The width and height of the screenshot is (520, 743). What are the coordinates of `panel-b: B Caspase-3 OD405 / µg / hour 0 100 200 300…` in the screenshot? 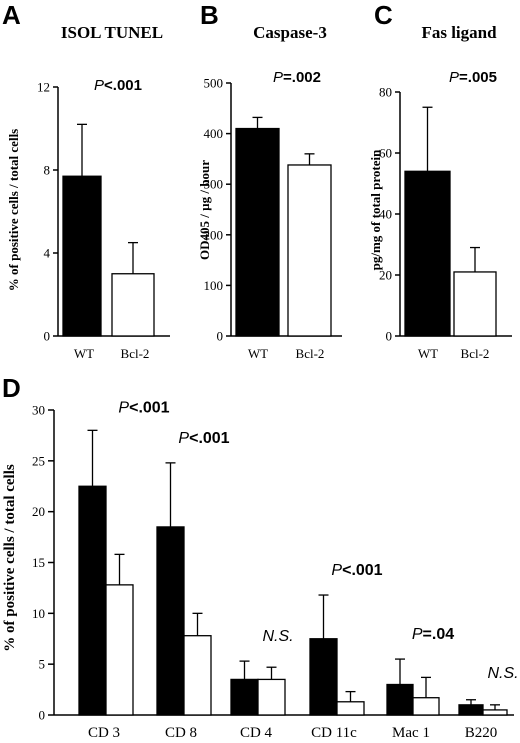 It's located at (269, 180).